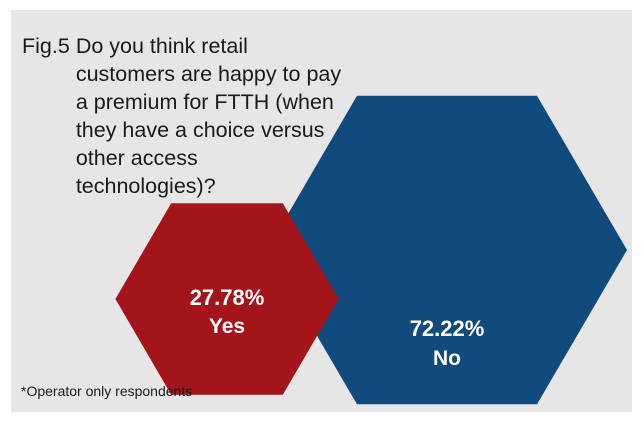  I want to click on footnote: *Operator only respondents, so click(107, 391).